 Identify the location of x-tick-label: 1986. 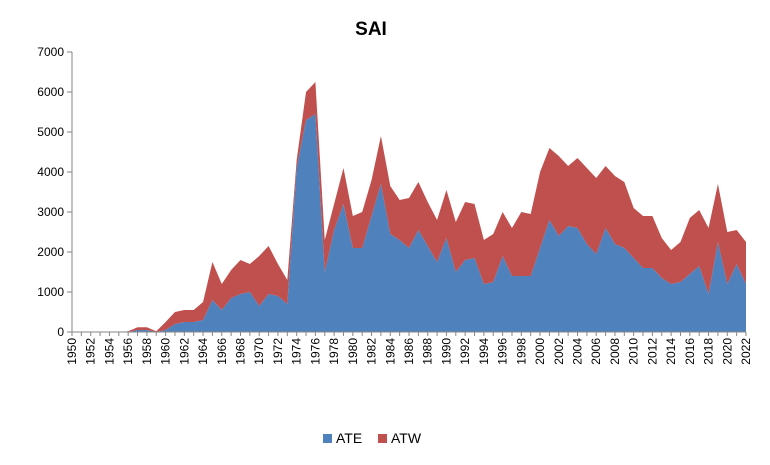
(409, 351).